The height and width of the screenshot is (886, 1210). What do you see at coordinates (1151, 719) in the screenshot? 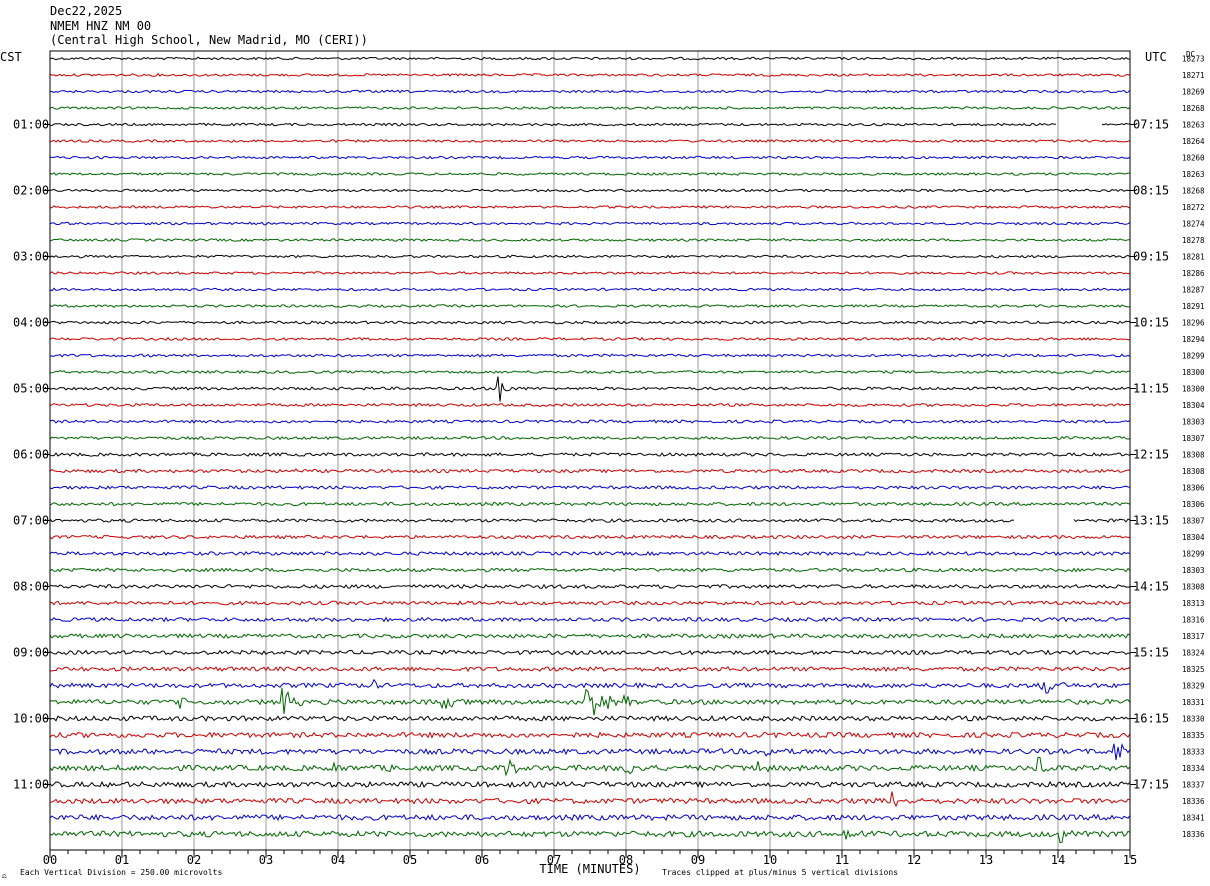
I see `right-hour-label: 16:15` at bounding box center [1151, 719].